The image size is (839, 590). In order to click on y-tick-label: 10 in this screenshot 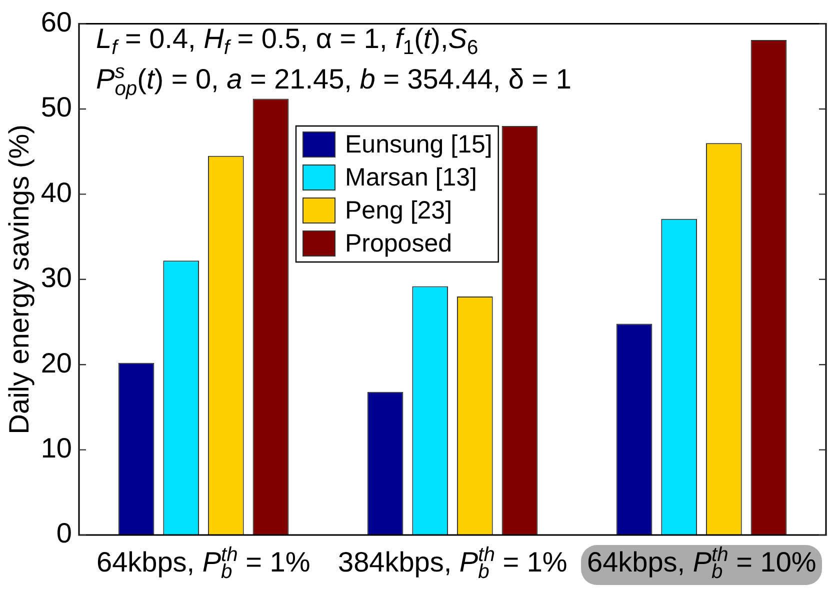, I will do `click(56, 448)`.